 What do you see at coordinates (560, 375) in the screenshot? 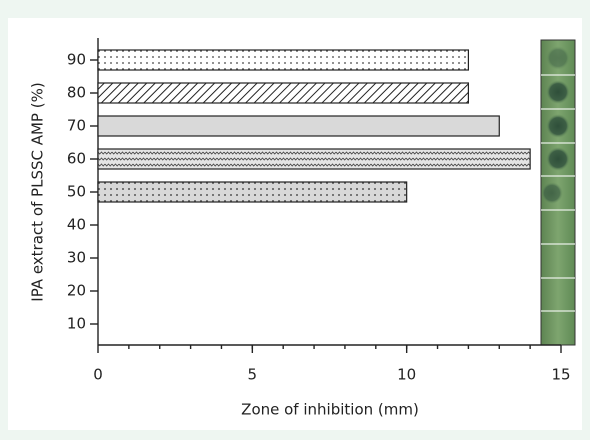
I see `x-tick-label: 15` at bounding box center [560, 375].